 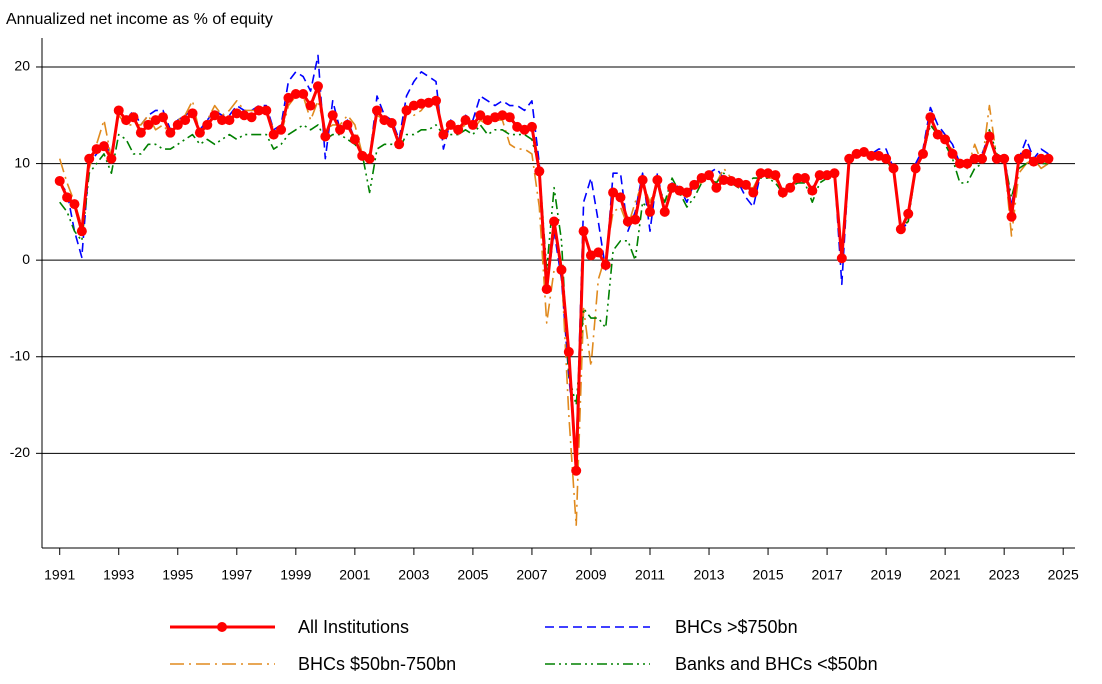 I want to click on x-tick-label: 2009, so click(x=590, y=575).